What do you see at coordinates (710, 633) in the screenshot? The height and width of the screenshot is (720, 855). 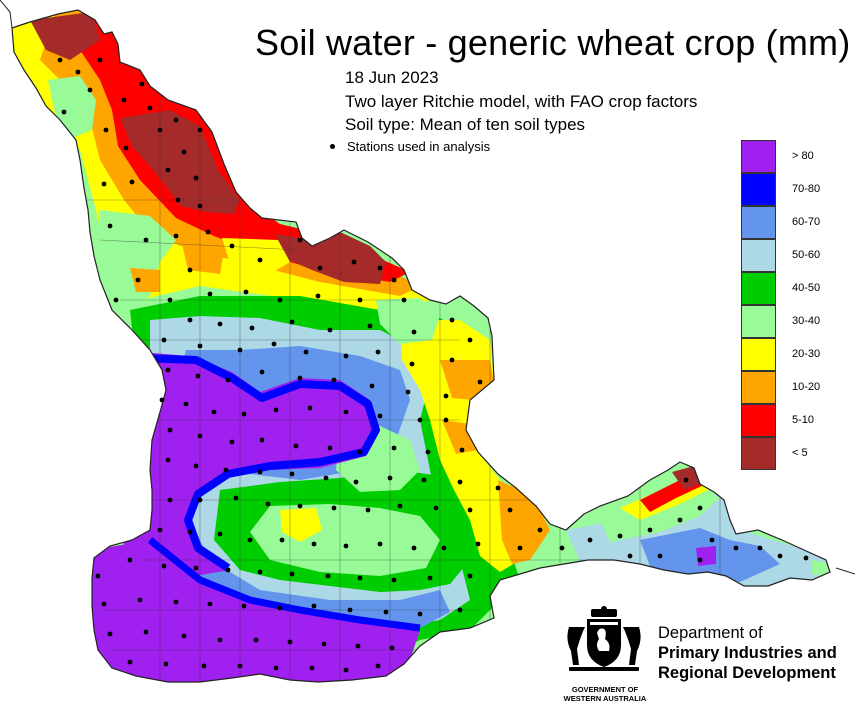 I see `department-line-1: Department of` at bounding box center [710, 633].